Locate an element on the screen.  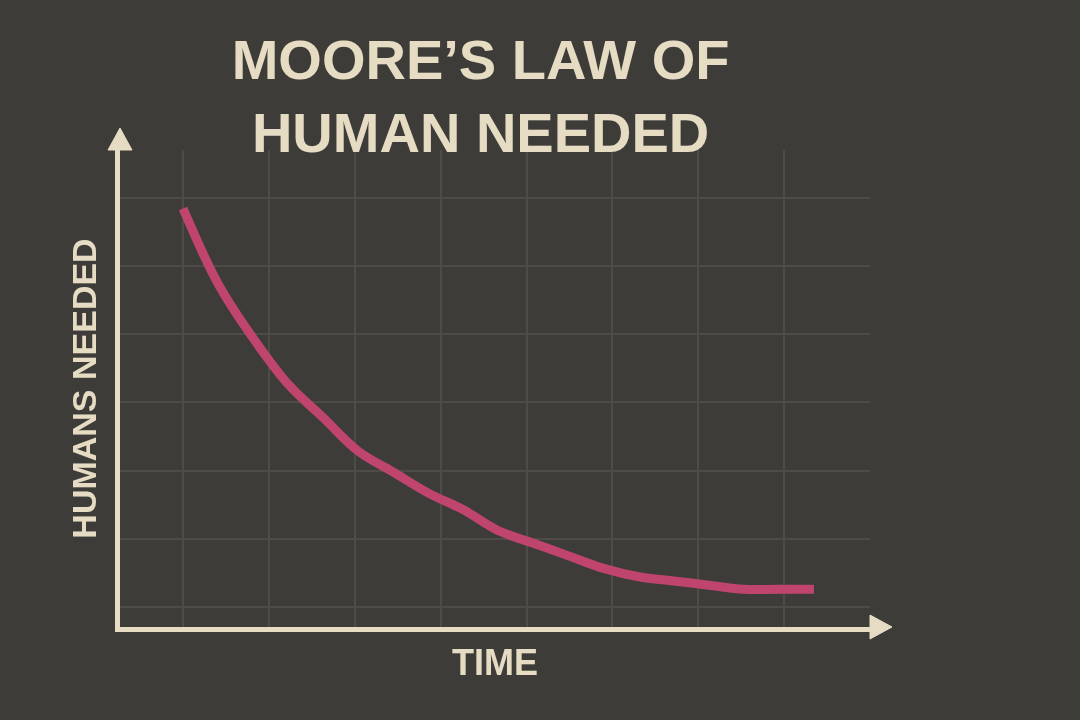
chart-title: MOORE’S LAW OF HUMAN NEEDED is located at coordinates (480, 96).